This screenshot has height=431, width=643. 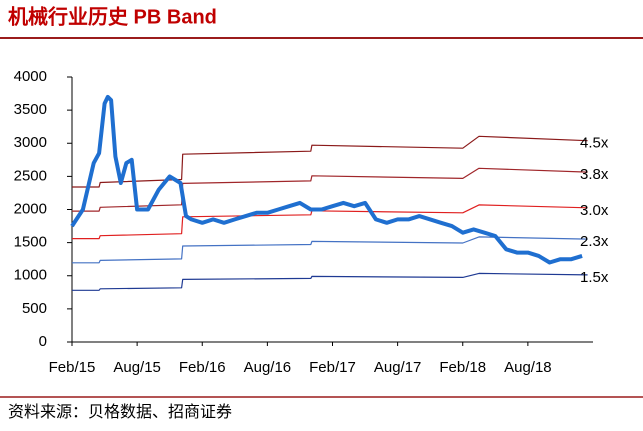 I want to click on x-tick-label: Feb/17, so click(x=332, y=367).